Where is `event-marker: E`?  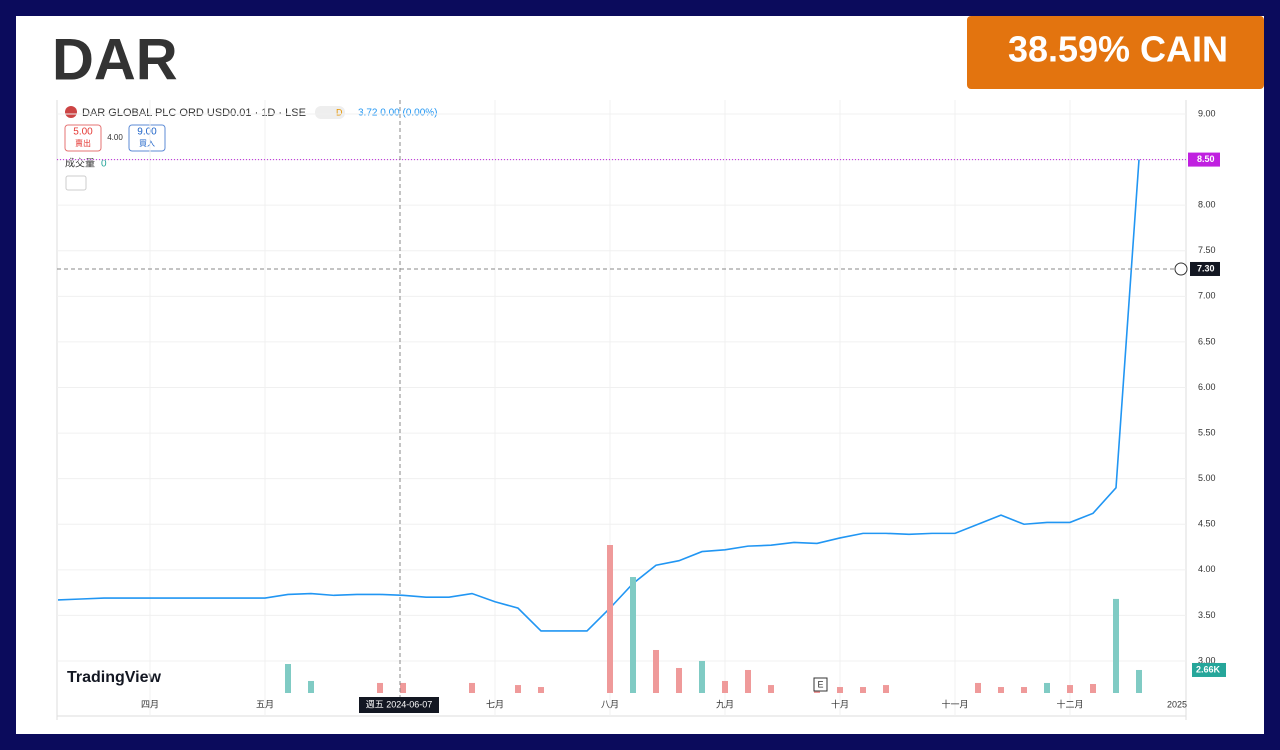 event-marker: E is located at coordinates (820, 684).